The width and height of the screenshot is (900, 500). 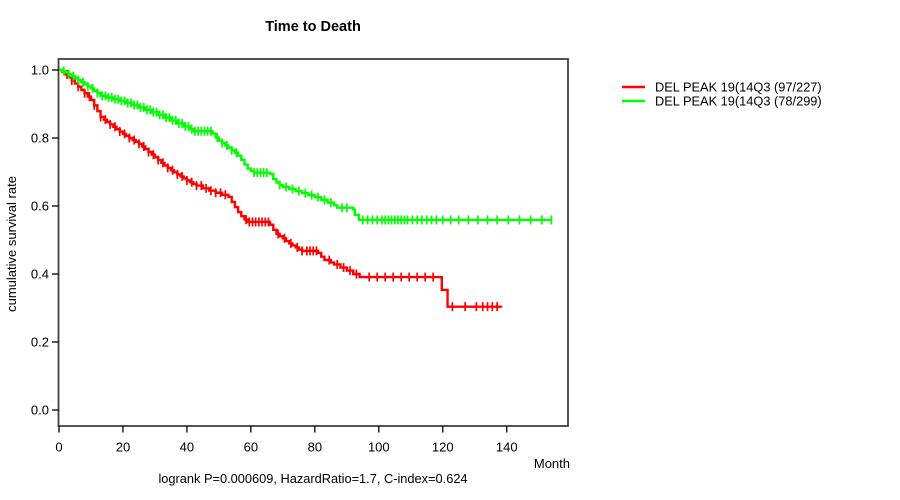 What do you see at coordinates (738, 101) in the screenshot?
I see `legend-label-green: DEL PEAK 19(14Q3 (78/299)` at bounding box center [738, 101].